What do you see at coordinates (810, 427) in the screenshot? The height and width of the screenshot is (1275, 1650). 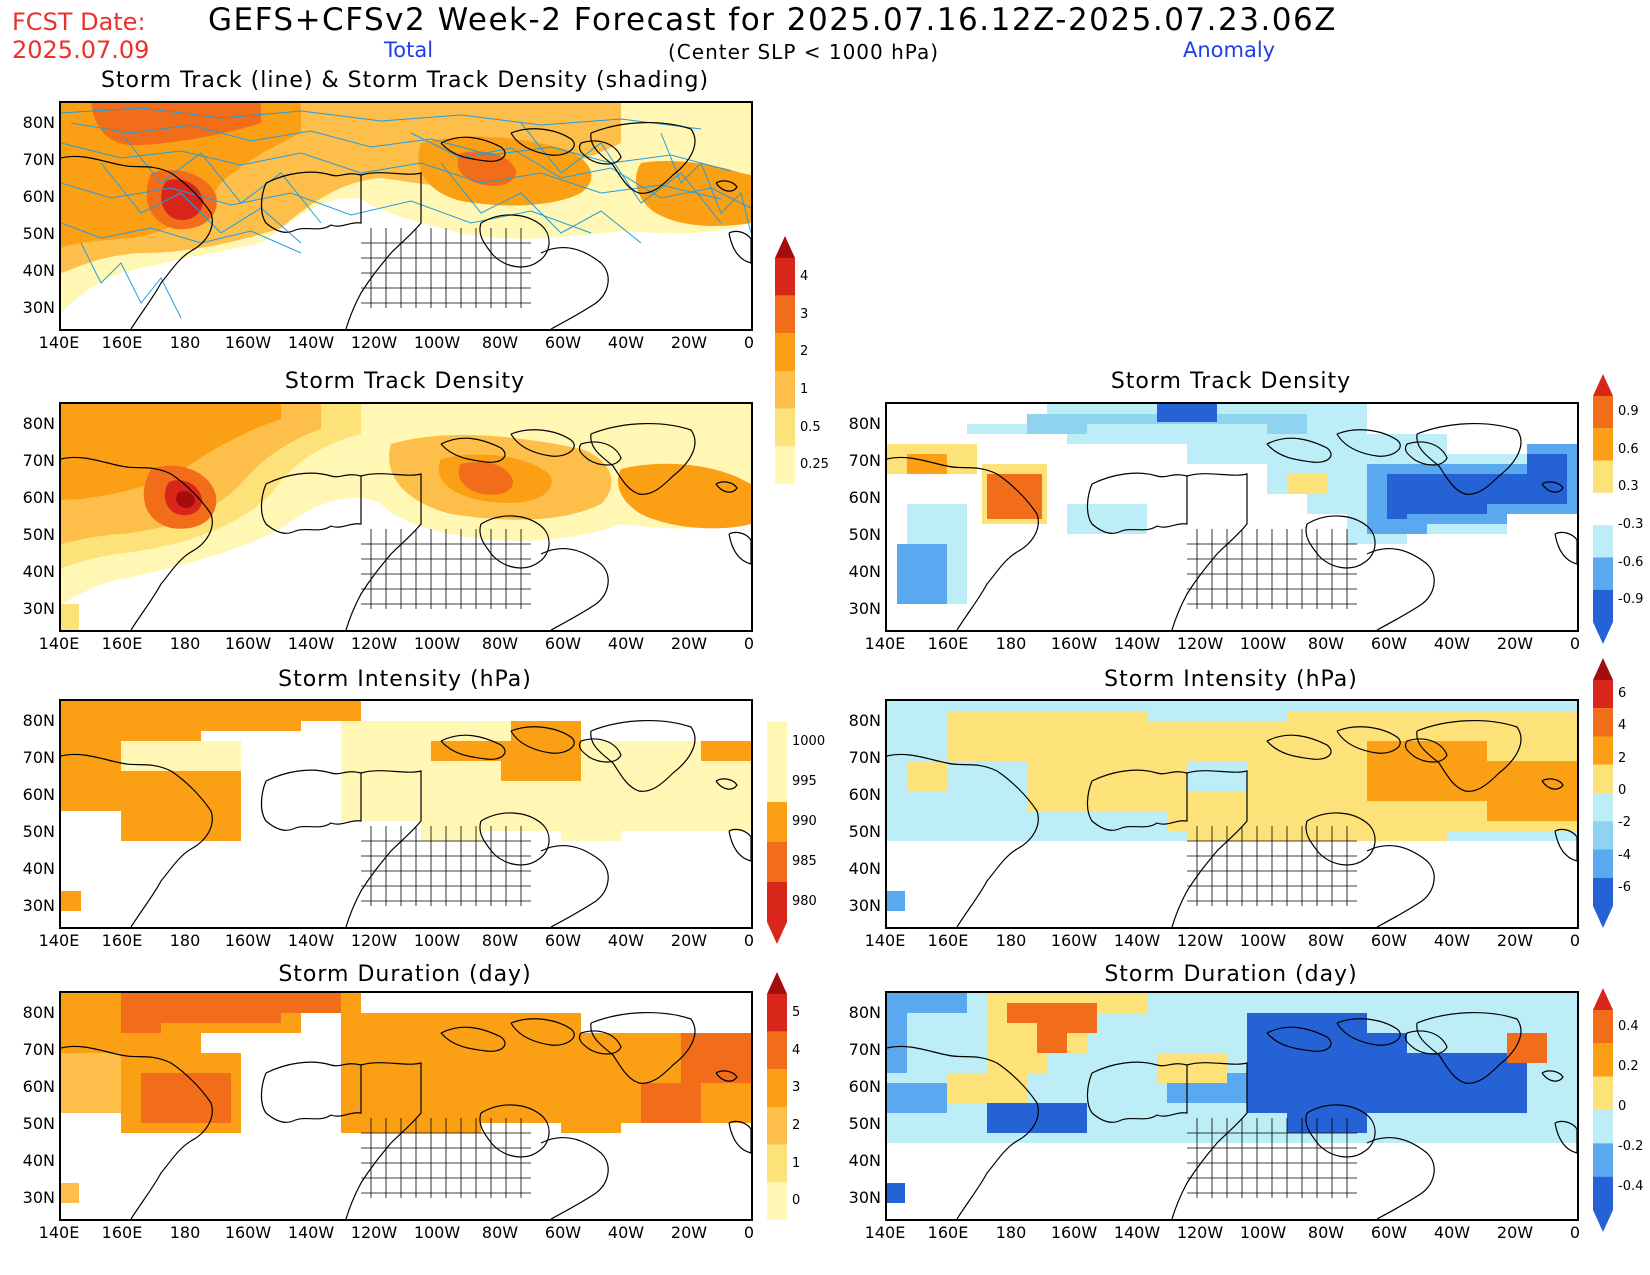 I see `density-total-tick: 0.5` at bounding box center [810, 427].